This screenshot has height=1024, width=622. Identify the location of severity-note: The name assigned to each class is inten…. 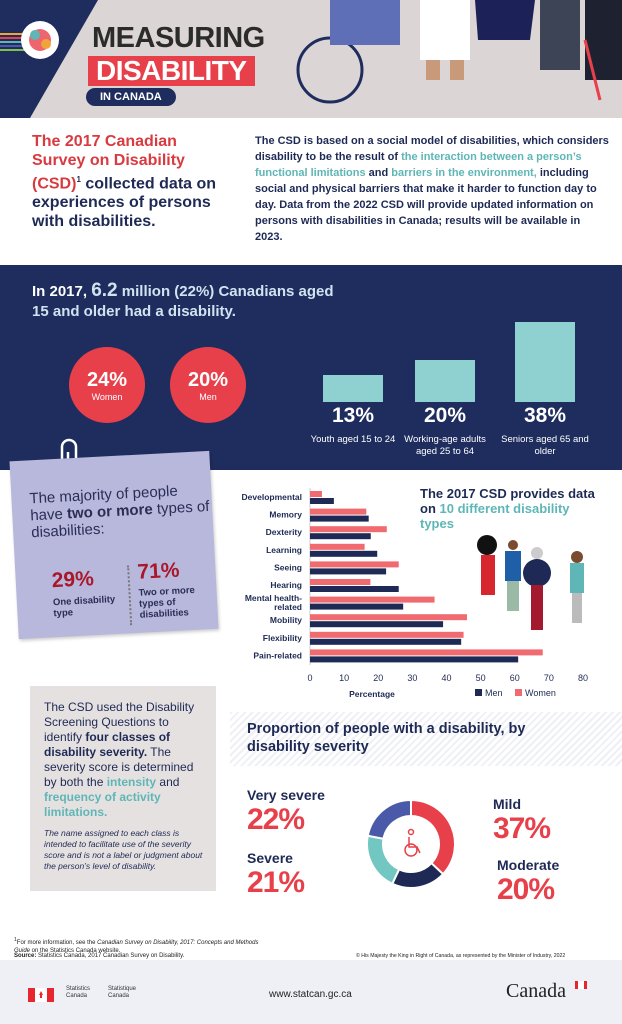
(123, 849).